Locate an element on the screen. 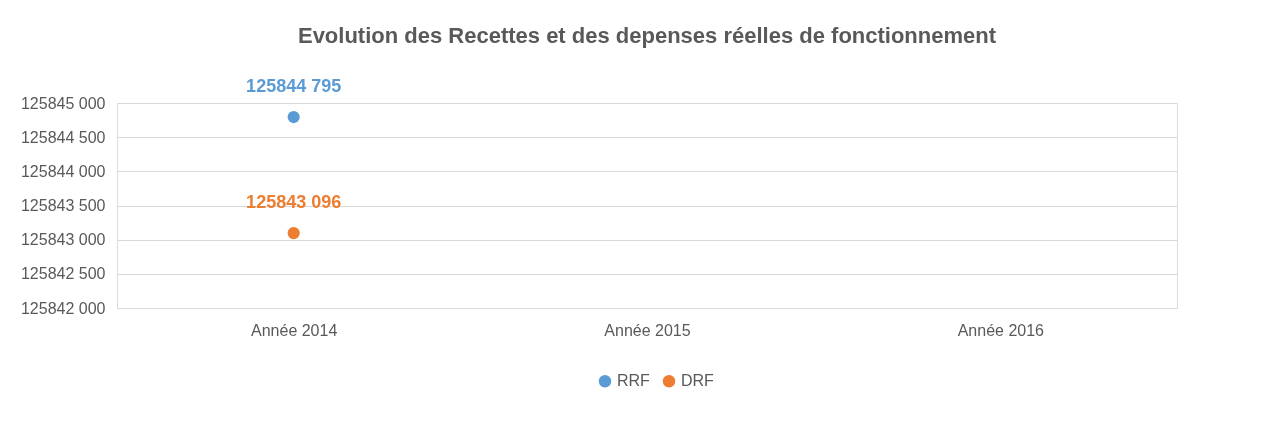 This screenshot has width=1281, height=423. data-label: 125844 795 is located at coordinates (294, 86).